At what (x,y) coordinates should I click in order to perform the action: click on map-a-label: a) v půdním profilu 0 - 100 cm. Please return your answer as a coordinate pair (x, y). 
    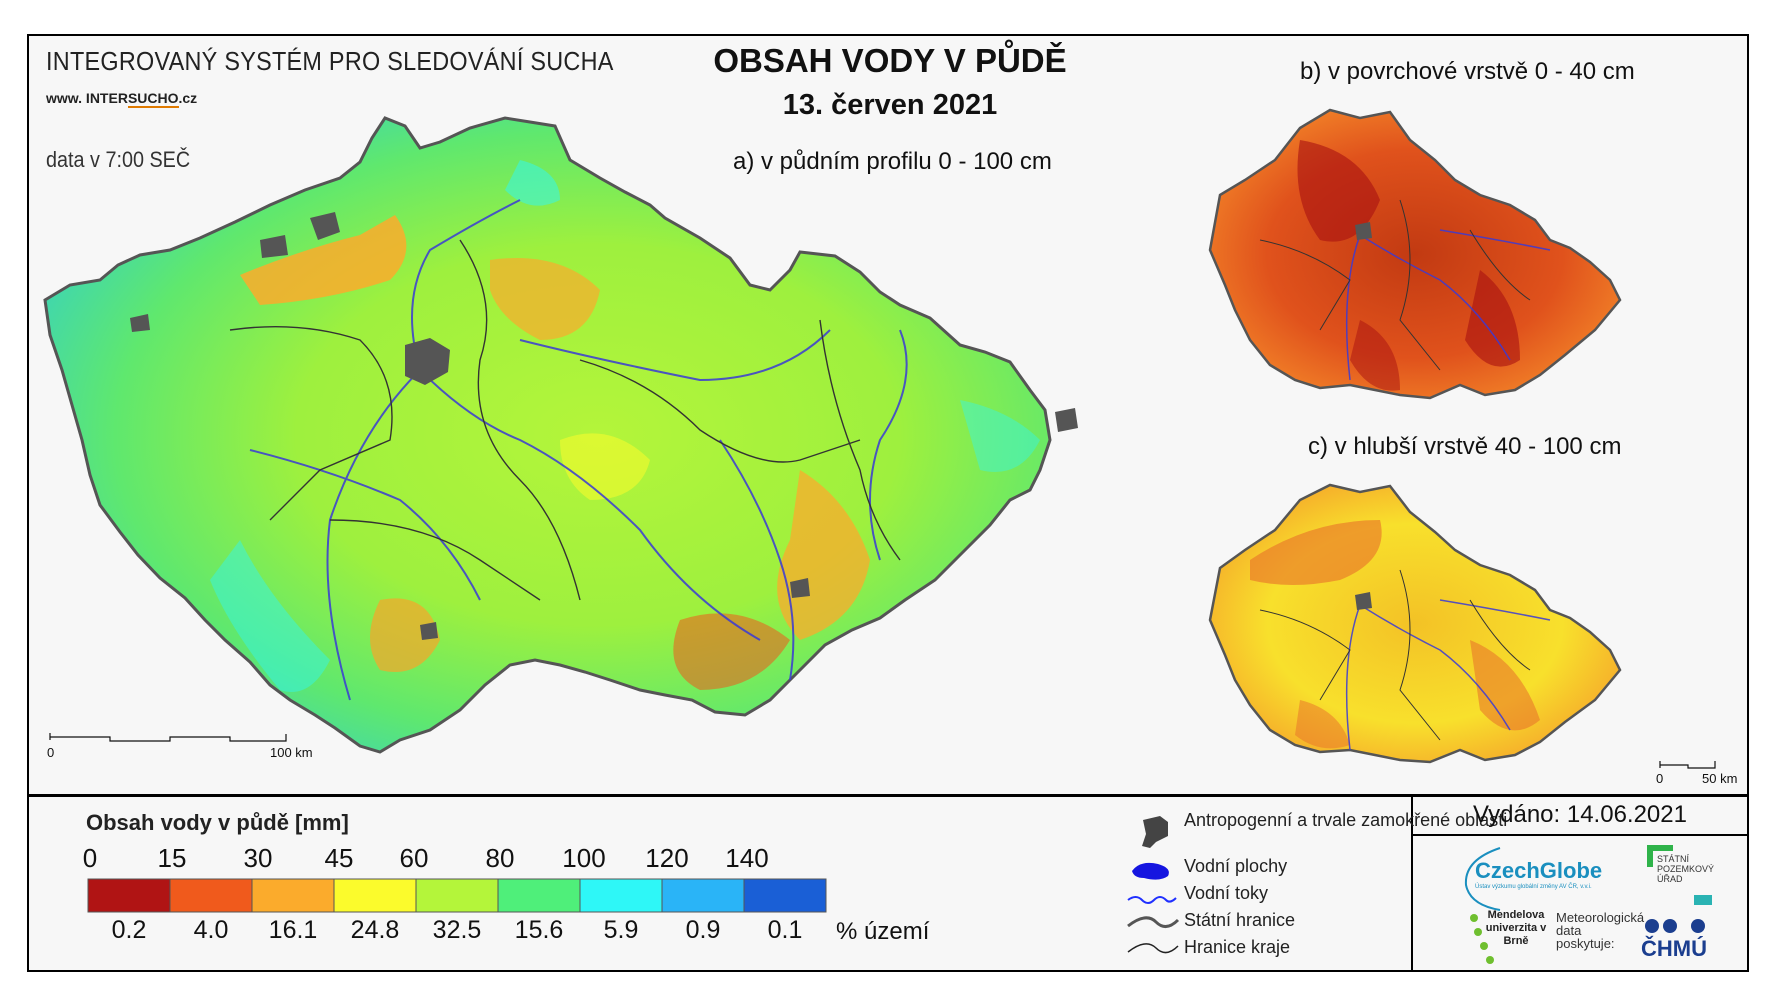
    Looking at the image, I should click on (892, 161).